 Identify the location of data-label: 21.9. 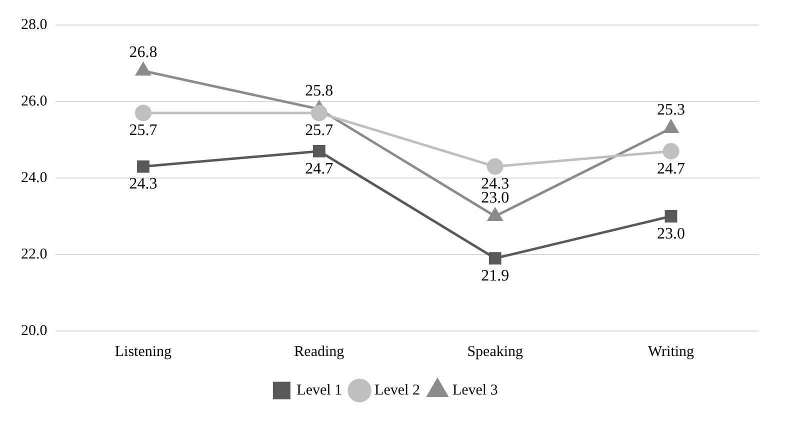
(495, 276).